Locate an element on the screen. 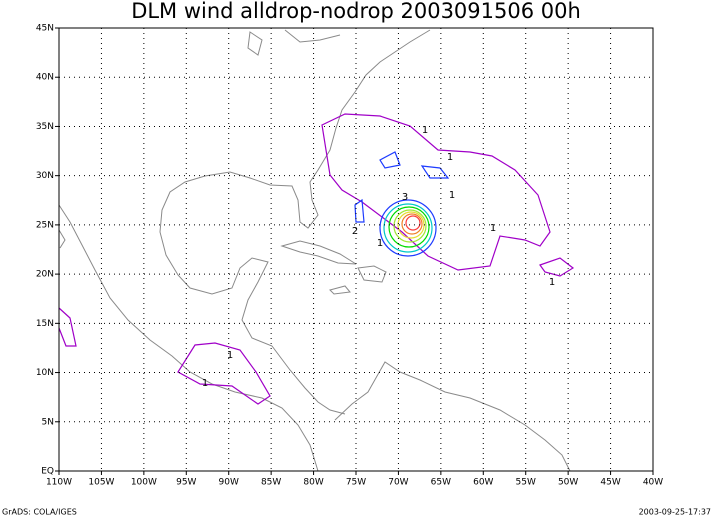 The image size is (713, 519). y-tick-label: EQ is located at coordinates (47, 472).